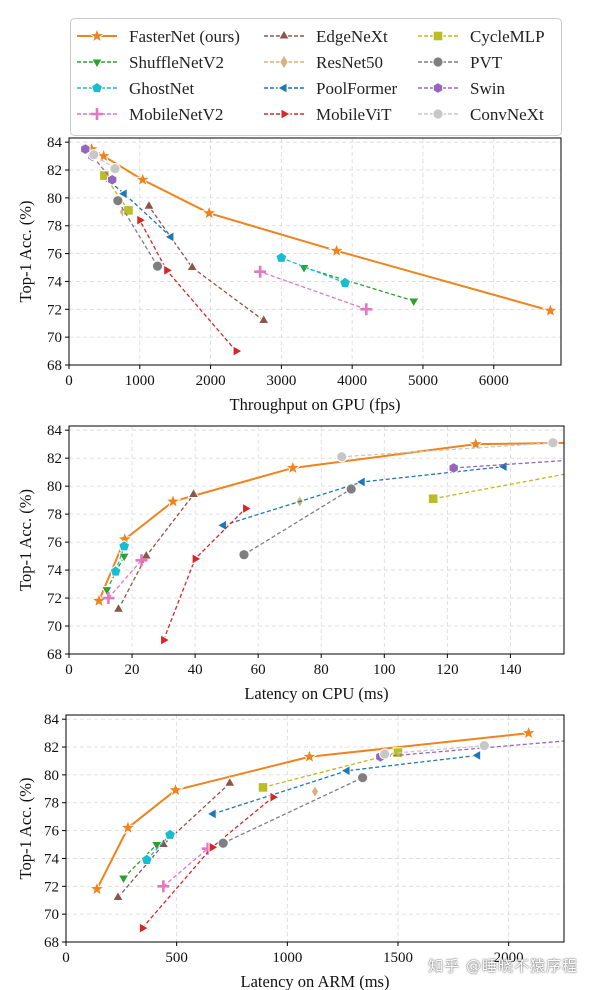  What do you see at coordinates (51, 915) in the screenshot?
I see `y-tick-label: 70` at bounding box center [51, 915].